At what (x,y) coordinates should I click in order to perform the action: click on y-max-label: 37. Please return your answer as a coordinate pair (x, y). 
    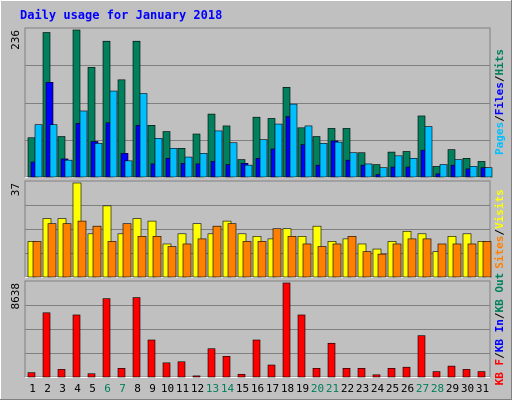
    Looking at the image, I should click on (15, 189).